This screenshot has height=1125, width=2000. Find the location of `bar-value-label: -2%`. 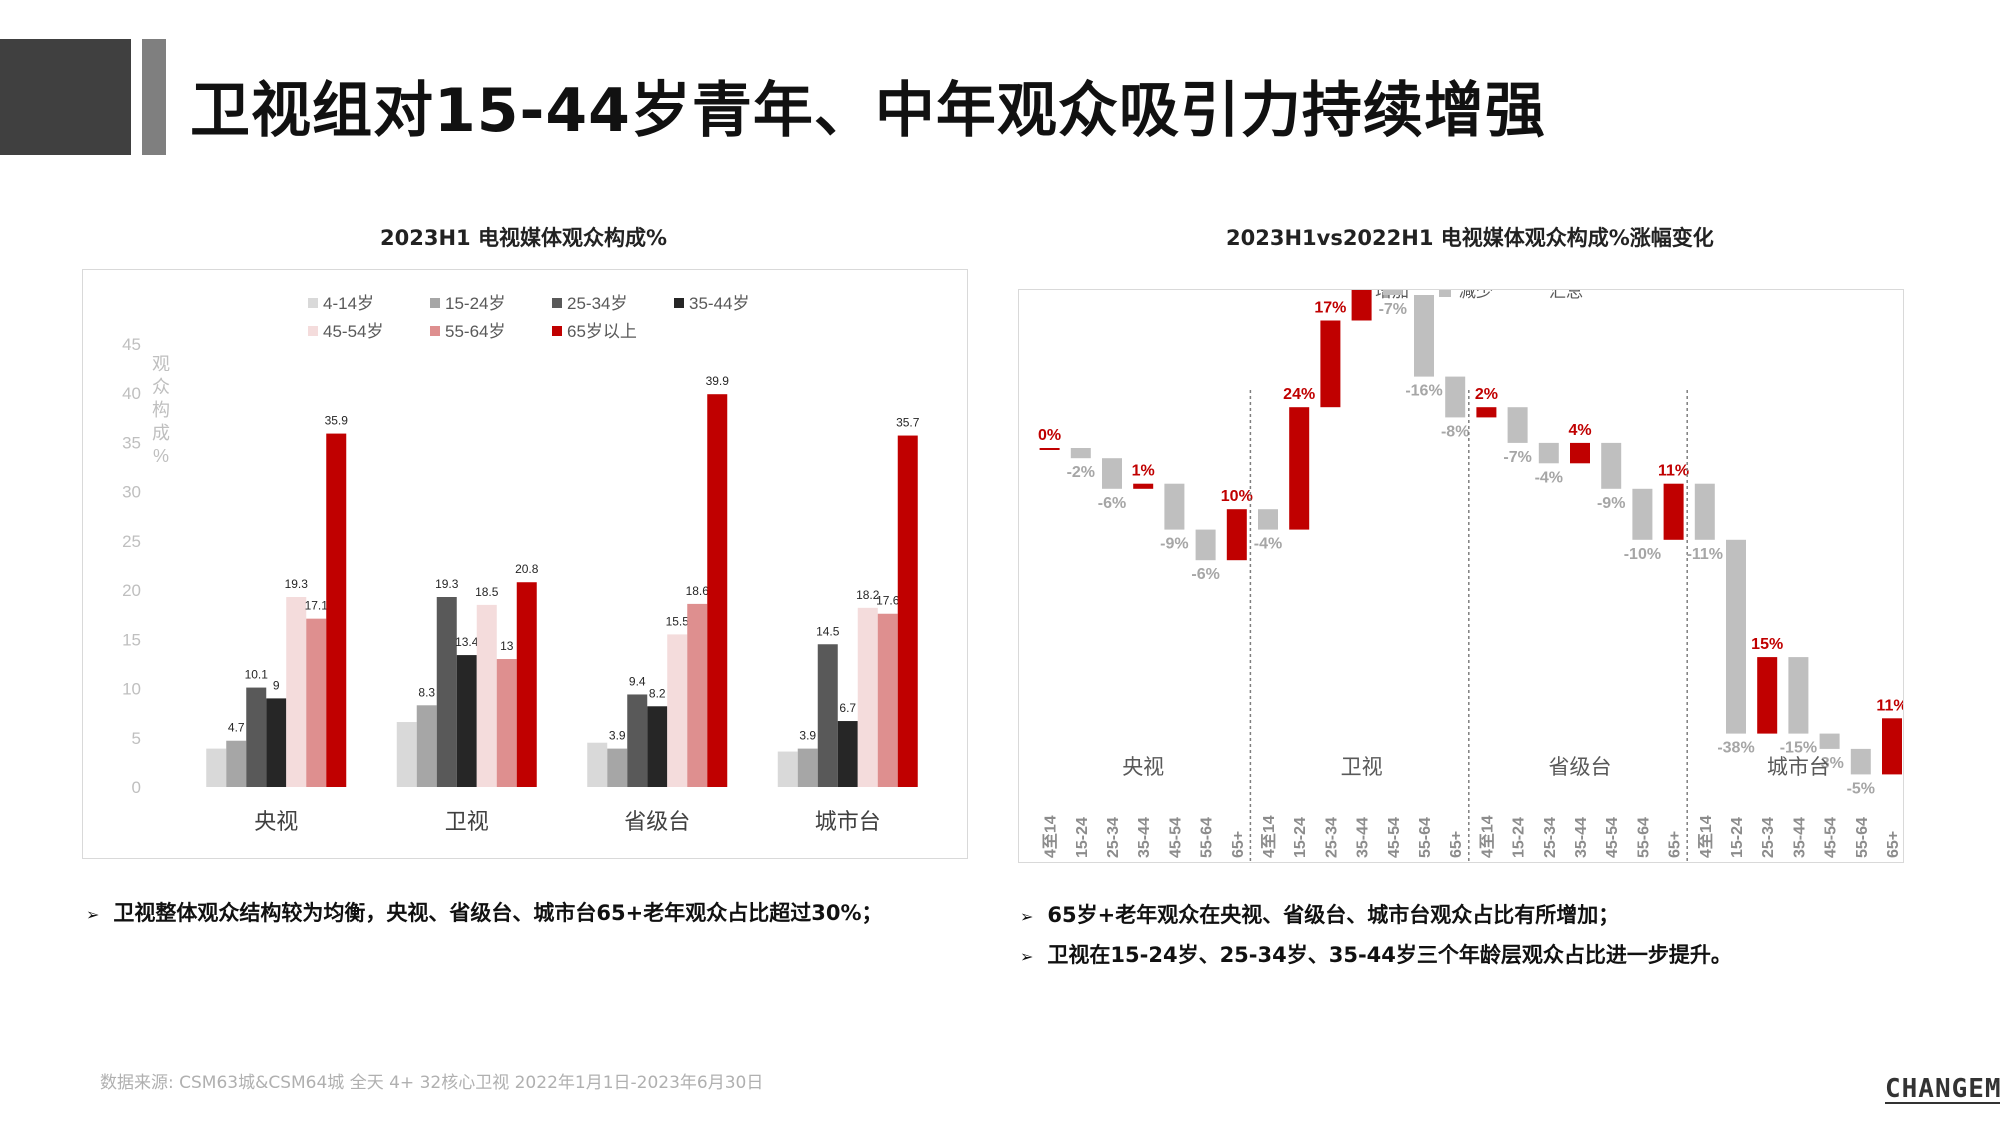

bar-value-label: -2% is located at coordinates (1081, 472).